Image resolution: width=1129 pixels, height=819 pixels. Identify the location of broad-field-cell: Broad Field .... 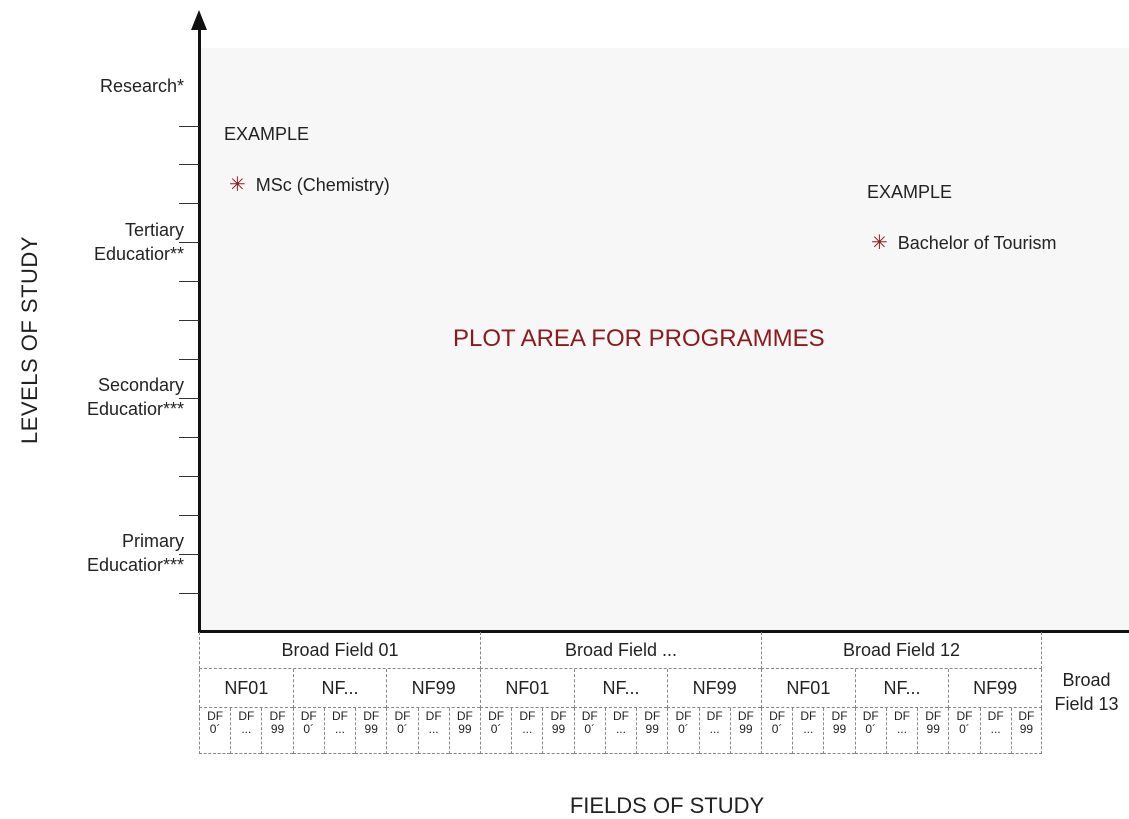
(620, 650).